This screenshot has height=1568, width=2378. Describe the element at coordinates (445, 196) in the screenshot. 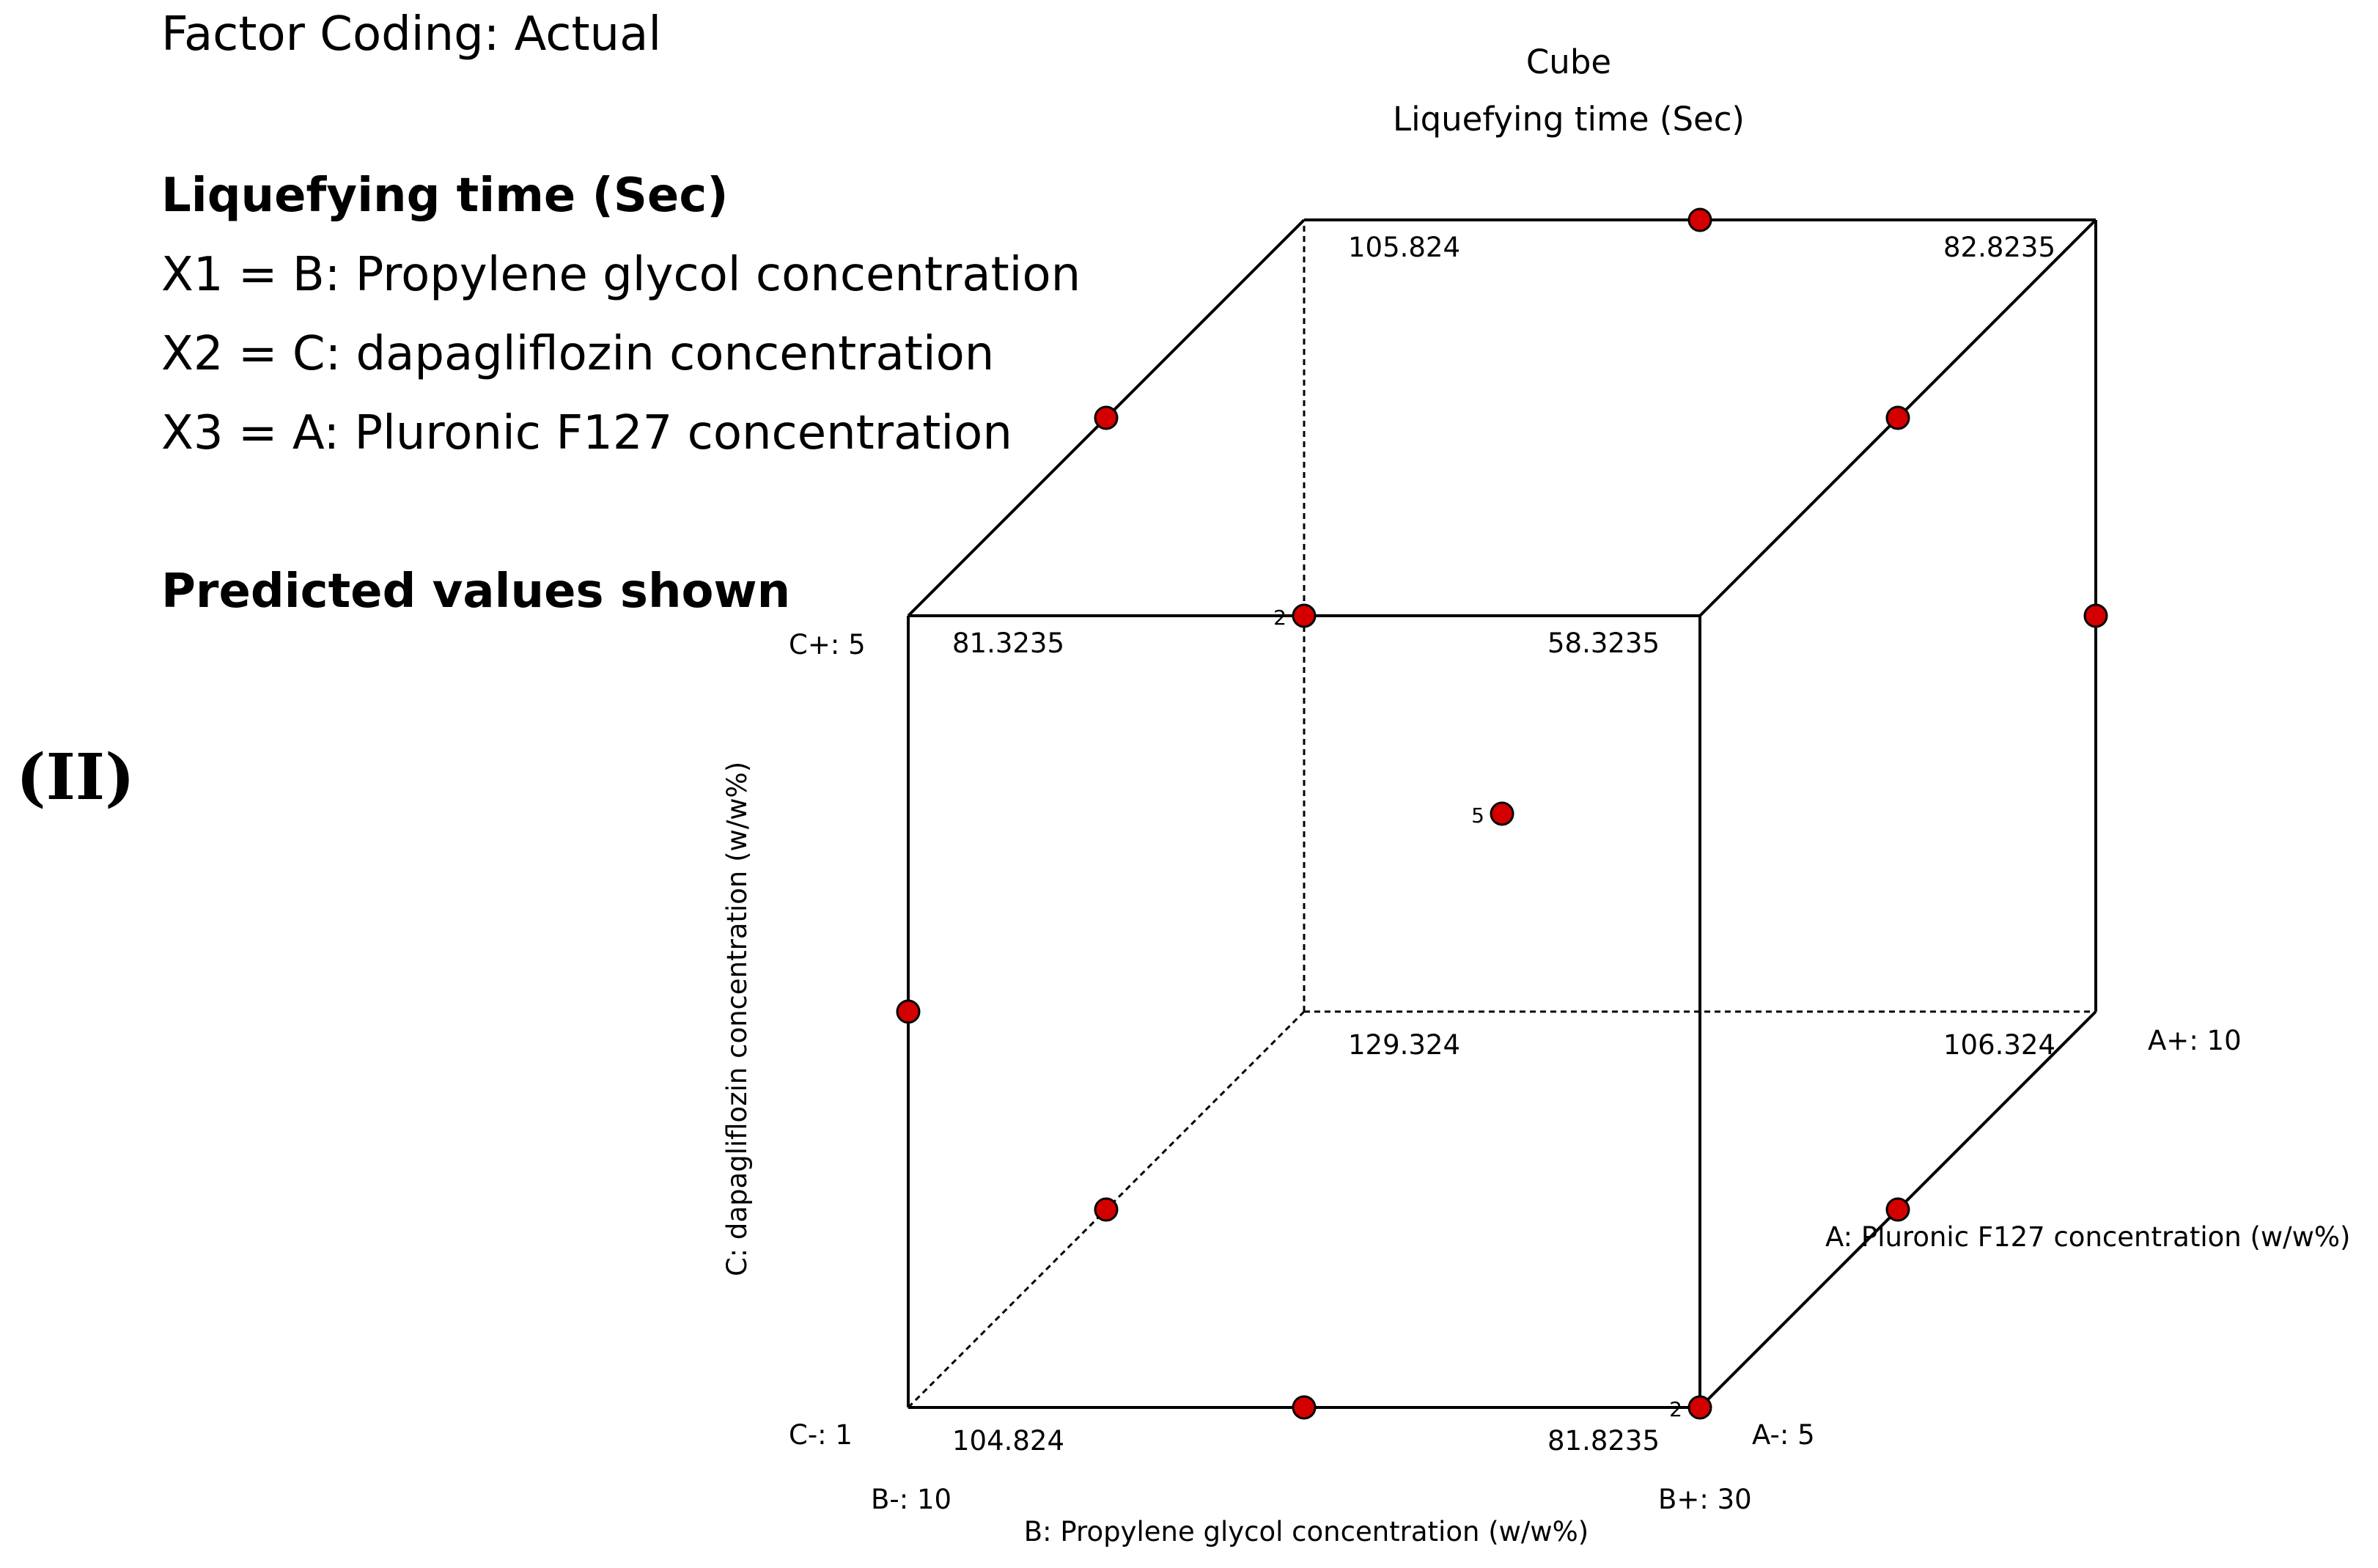

I see `response-heading: Liquefying time (Sec)` at that location.